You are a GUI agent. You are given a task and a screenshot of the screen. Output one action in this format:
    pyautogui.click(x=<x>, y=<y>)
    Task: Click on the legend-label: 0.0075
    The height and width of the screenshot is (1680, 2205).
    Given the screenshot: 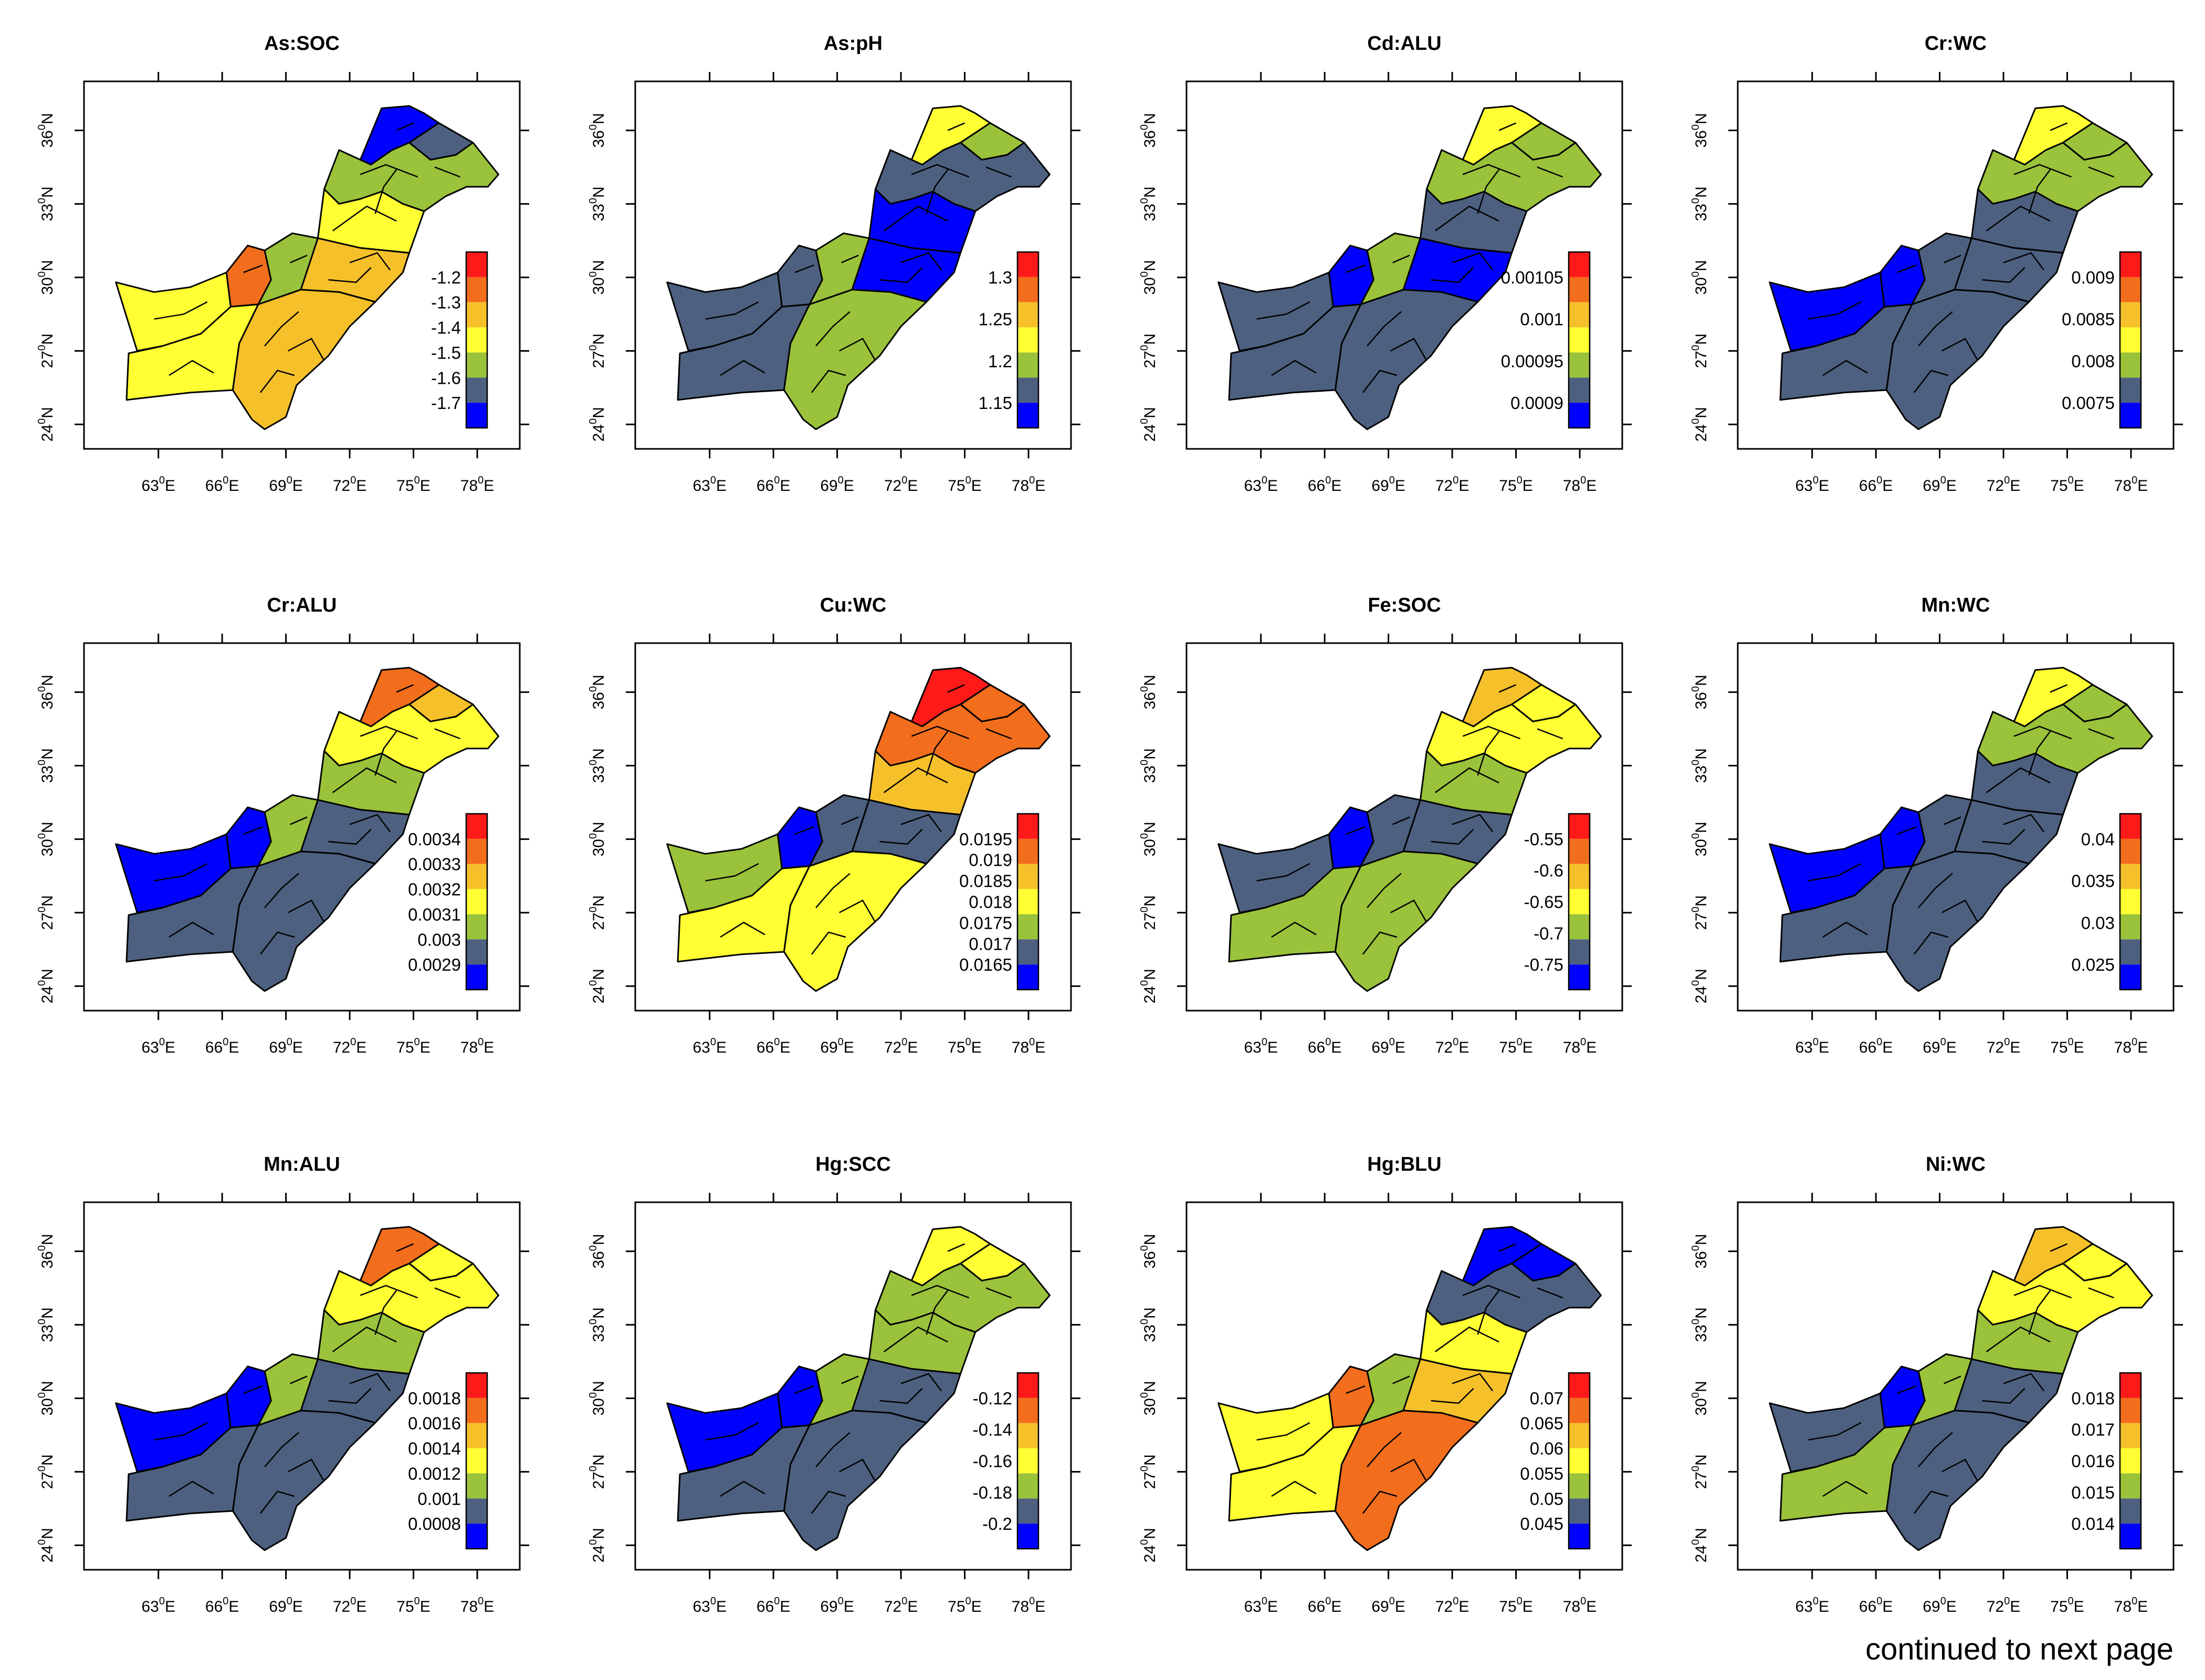 What is the action you would take?
    pyautogui.click(x=2088, y=403)
    